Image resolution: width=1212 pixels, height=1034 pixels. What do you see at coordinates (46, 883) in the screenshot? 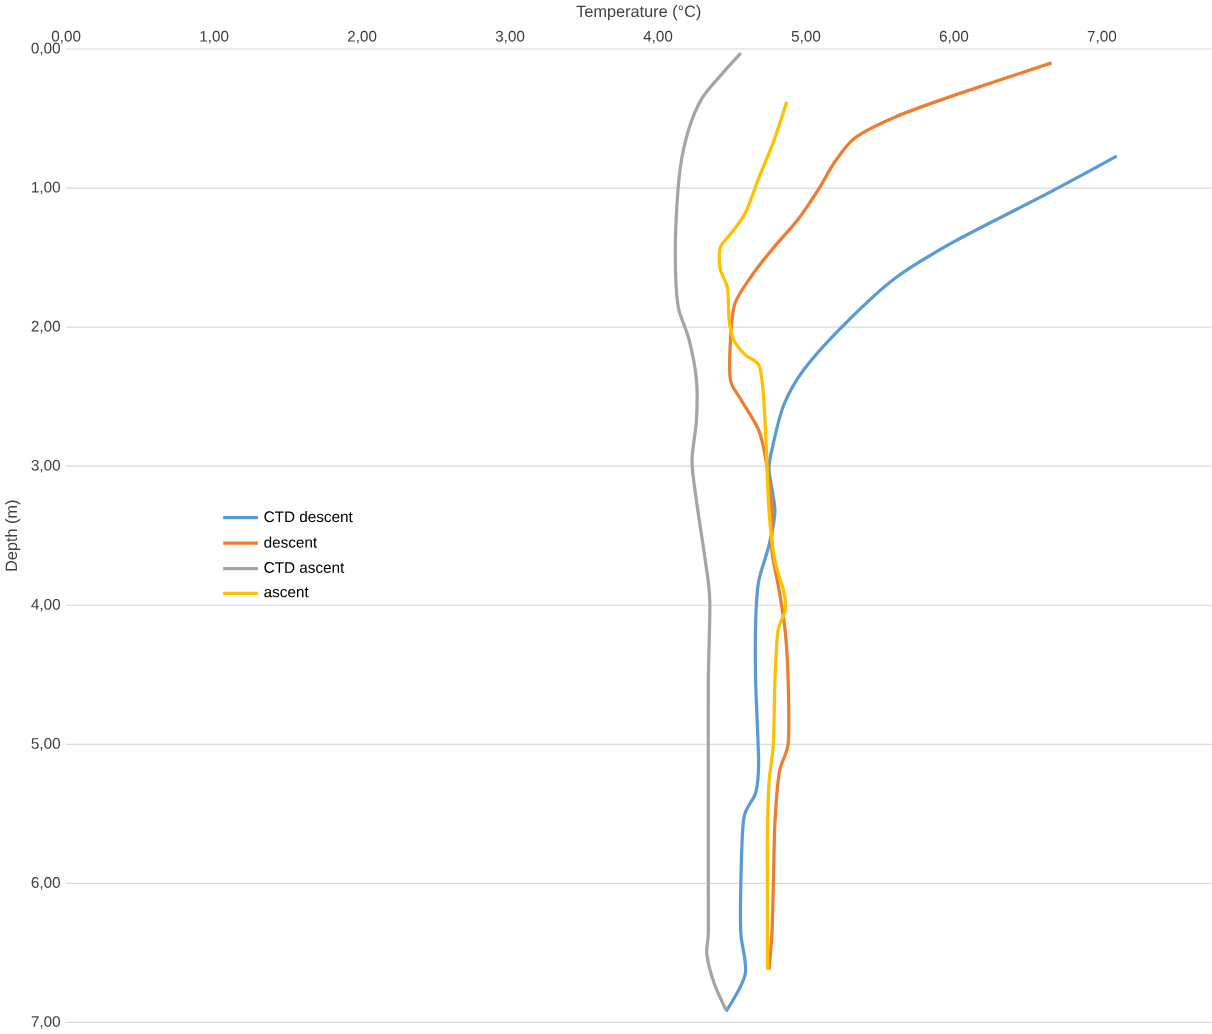
I see `y-tick-label: 6,00` at bounding box center [46, 883].